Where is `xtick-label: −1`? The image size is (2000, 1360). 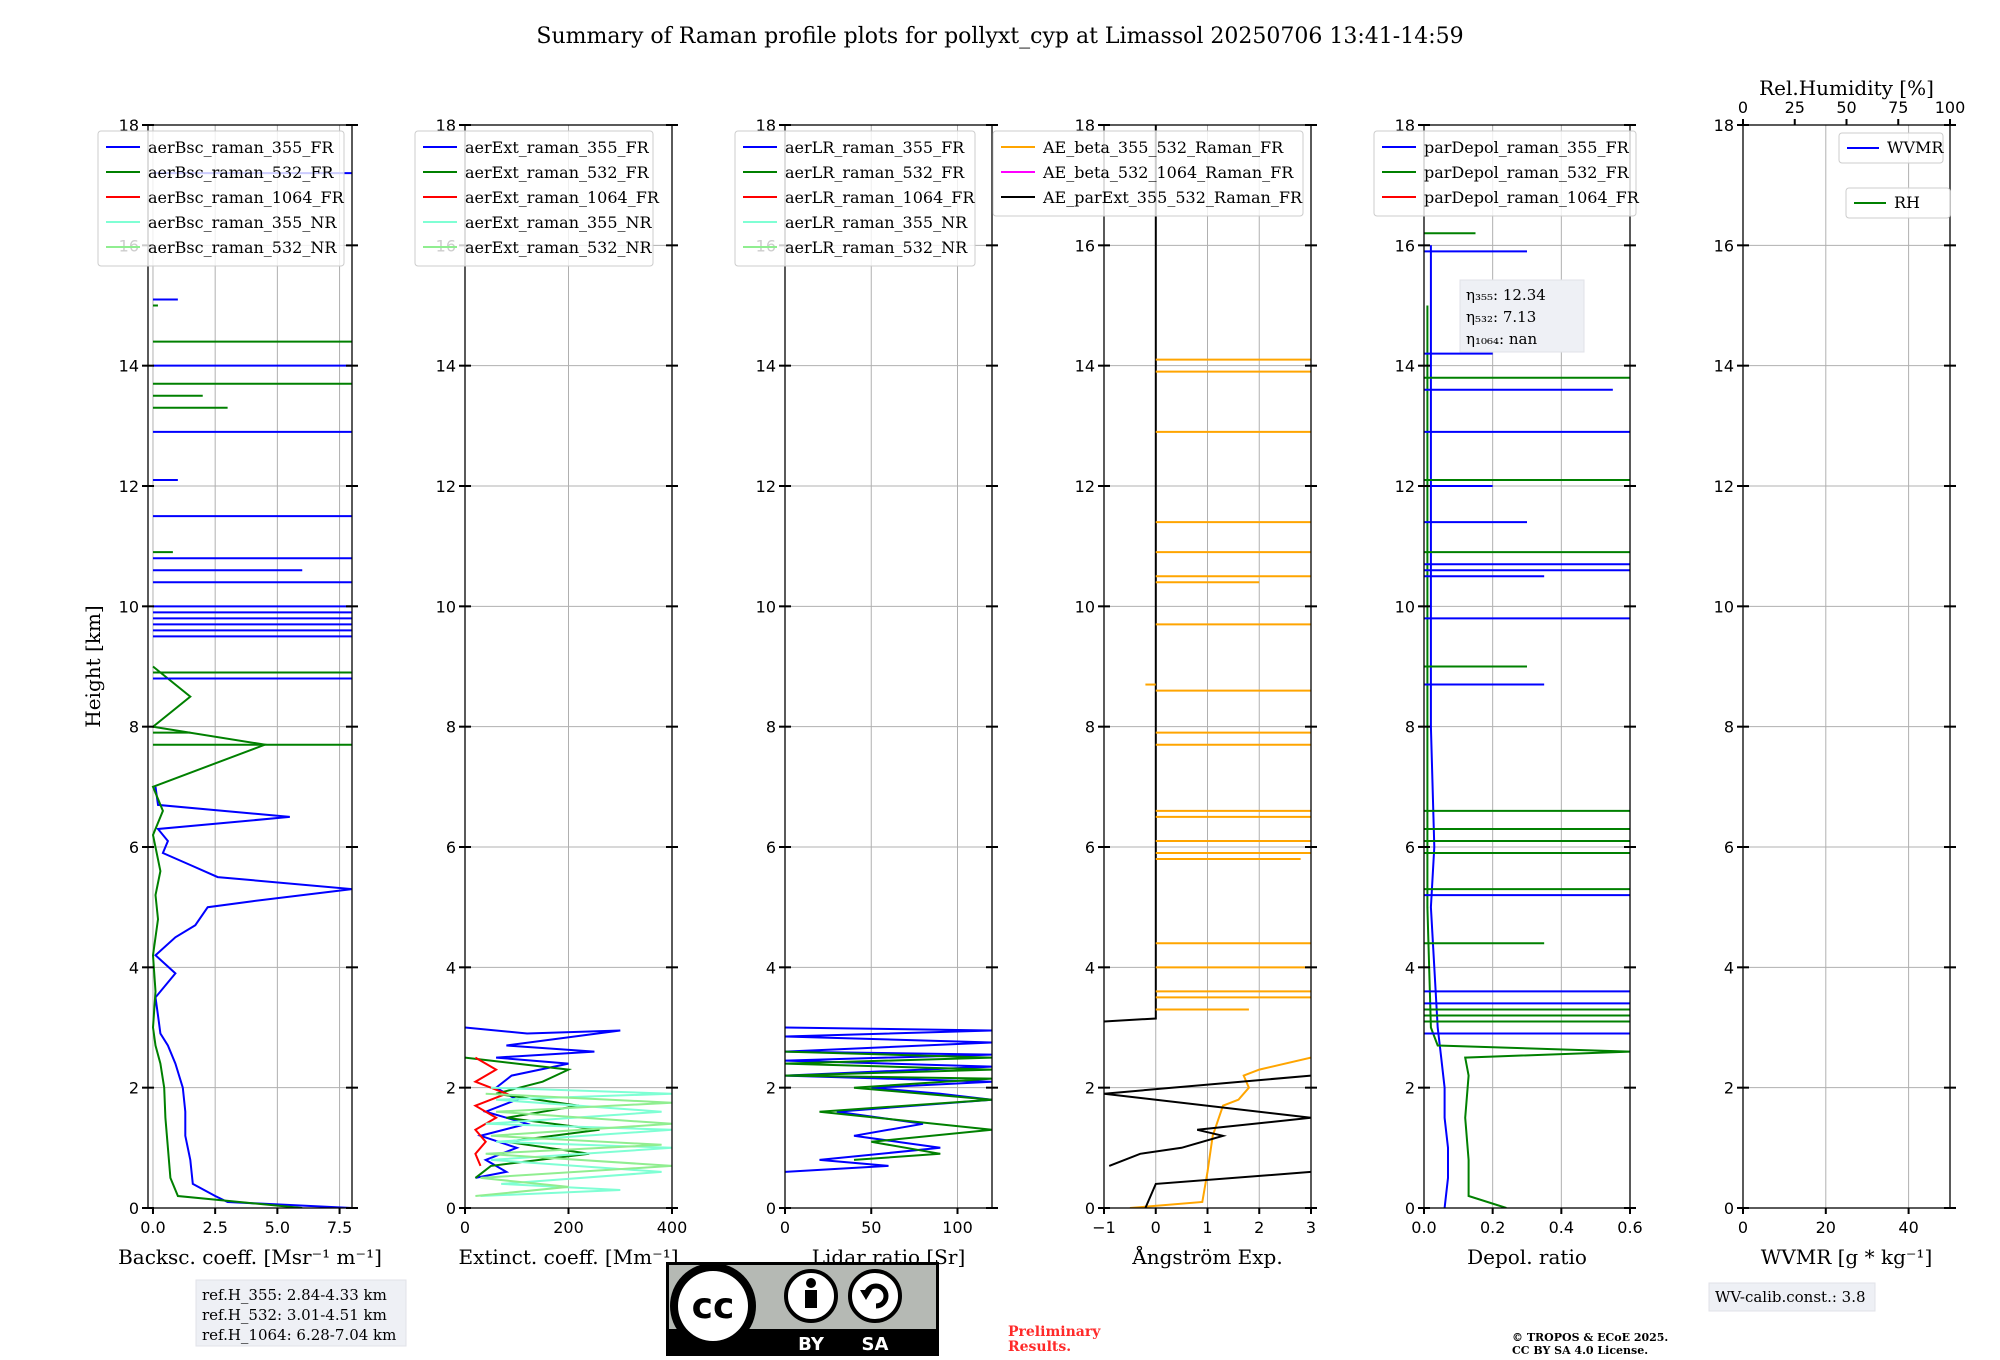 xtick-label: −1 is located at coordinates (1104, 1227).